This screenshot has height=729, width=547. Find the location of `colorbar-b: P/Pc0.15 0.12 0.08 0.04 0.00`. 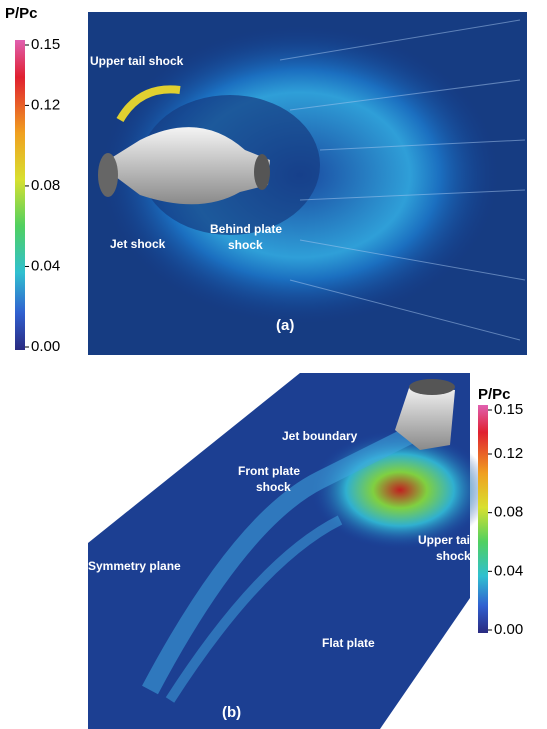

colorbar-b: P/Pc0.15 0.12 0.08 0.04 0.00 is located at coordinates (500, 512).